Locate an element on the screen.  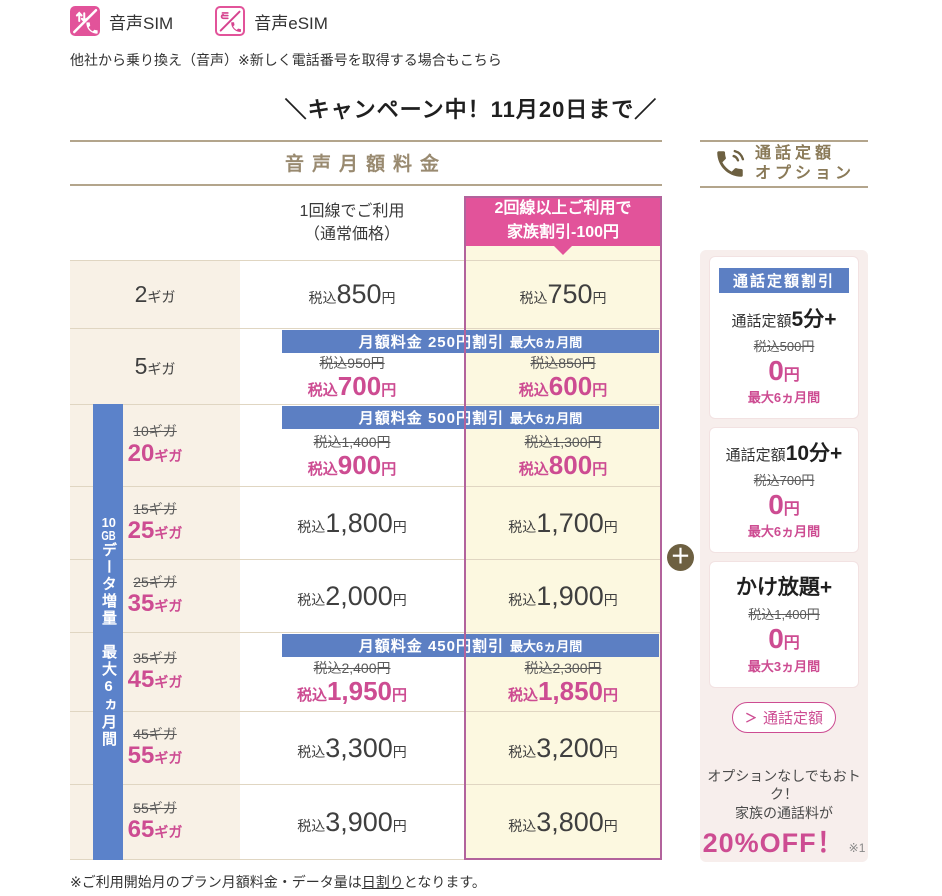
discount-banner: 月額料金 450円割引 最大6ヵ月間 is located at coordinates (470, 645).